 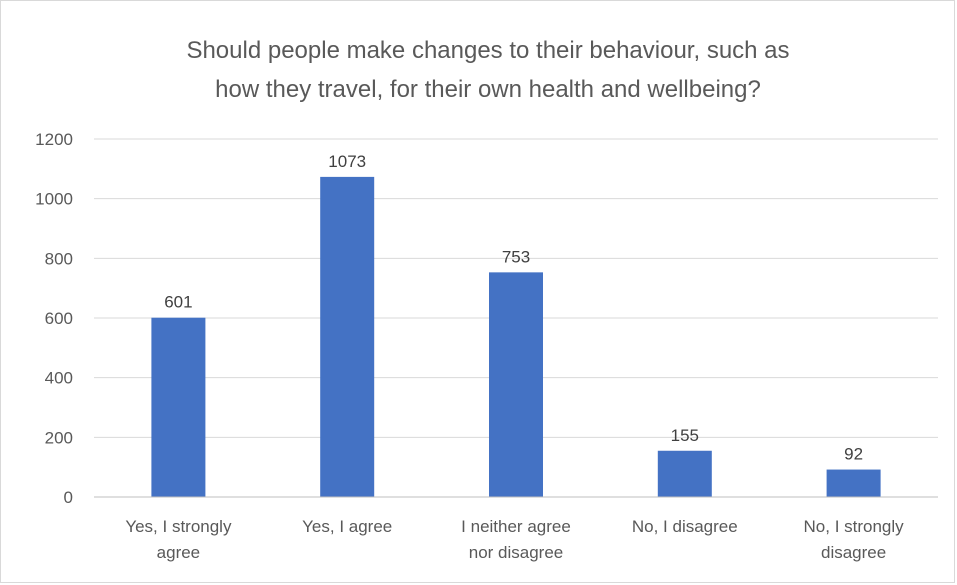 I want to click on x-category-label: agree, so click(x=178, y=552).